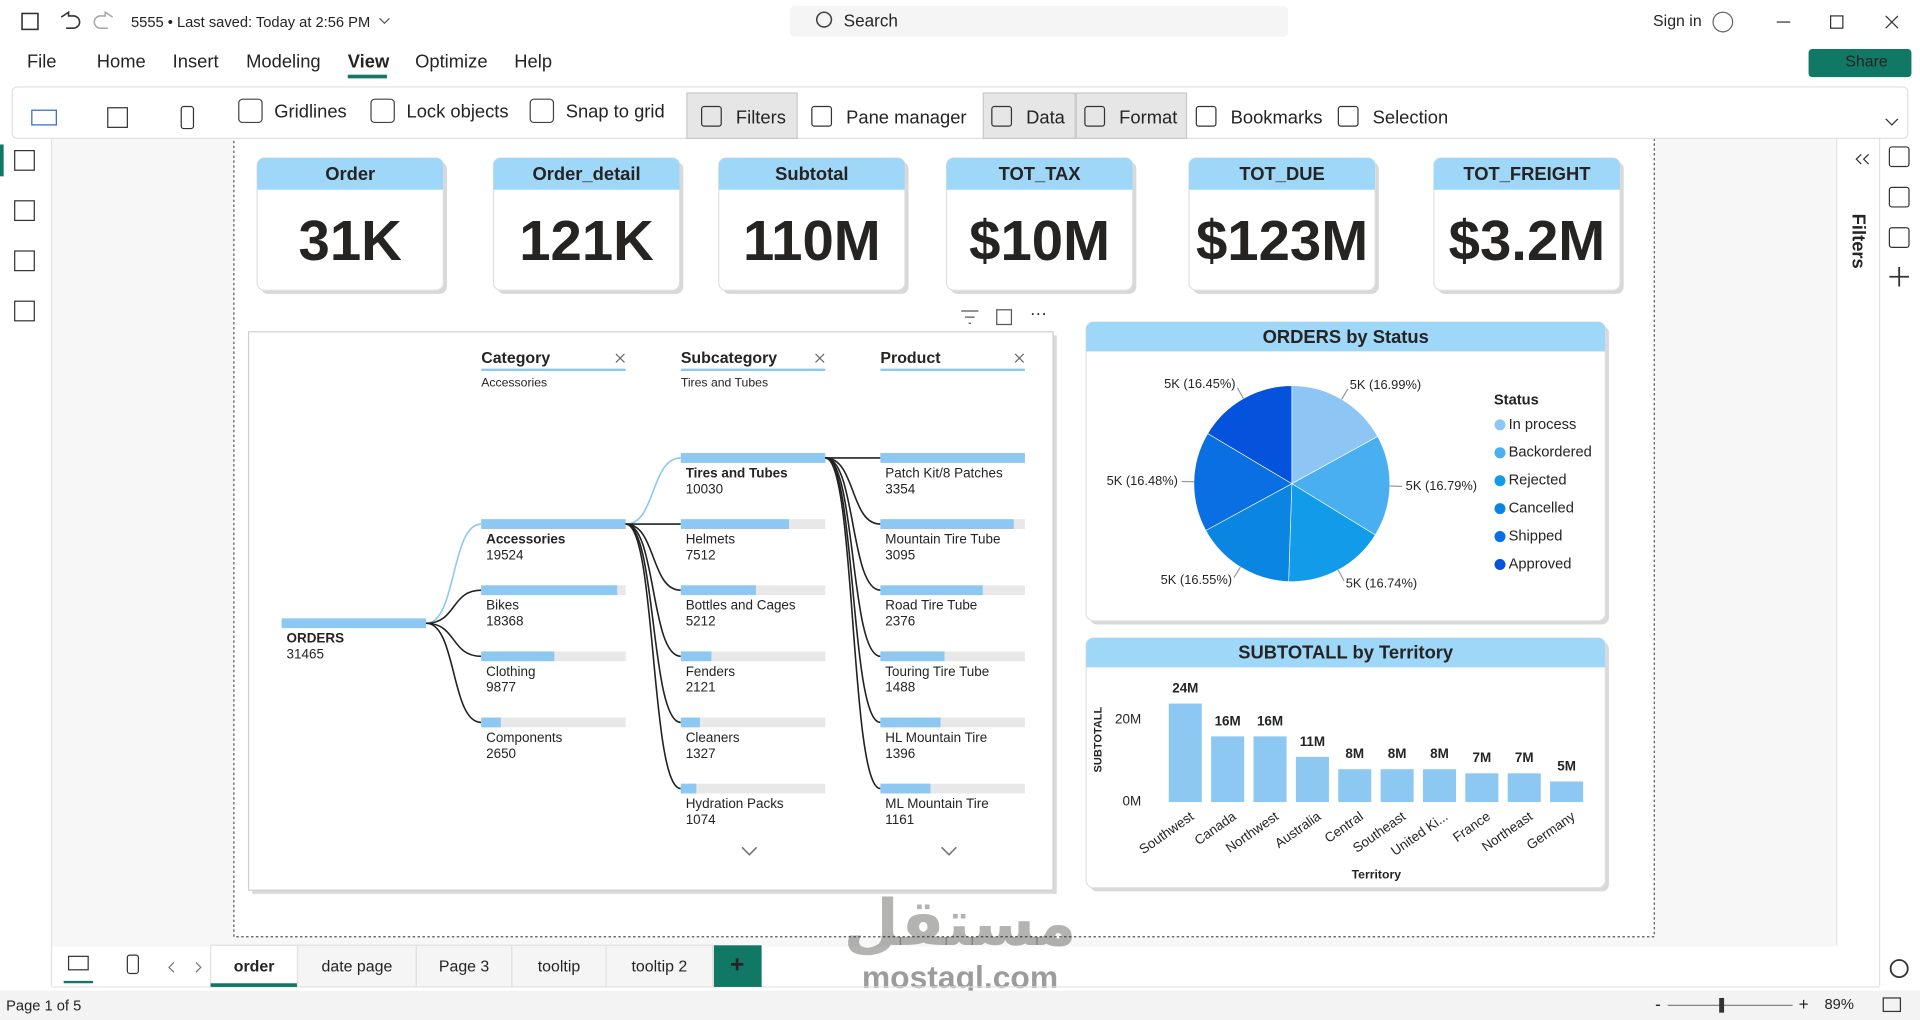 The height and width of the screenshot is (1020, 1920). What do you see at coordinates (1536, 536) in the screenshot?
I see `legend-label: Shipped` at bounding box center [1536, 536].